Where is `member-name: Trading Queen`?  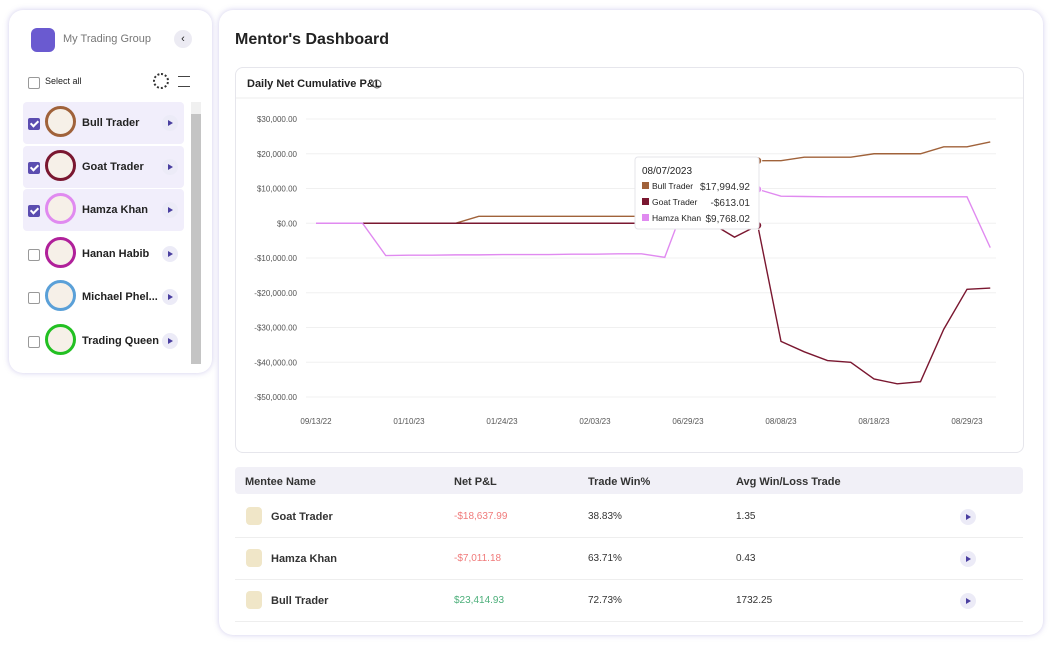 member-name: Trading Queen is located at coordinates (121, 341).